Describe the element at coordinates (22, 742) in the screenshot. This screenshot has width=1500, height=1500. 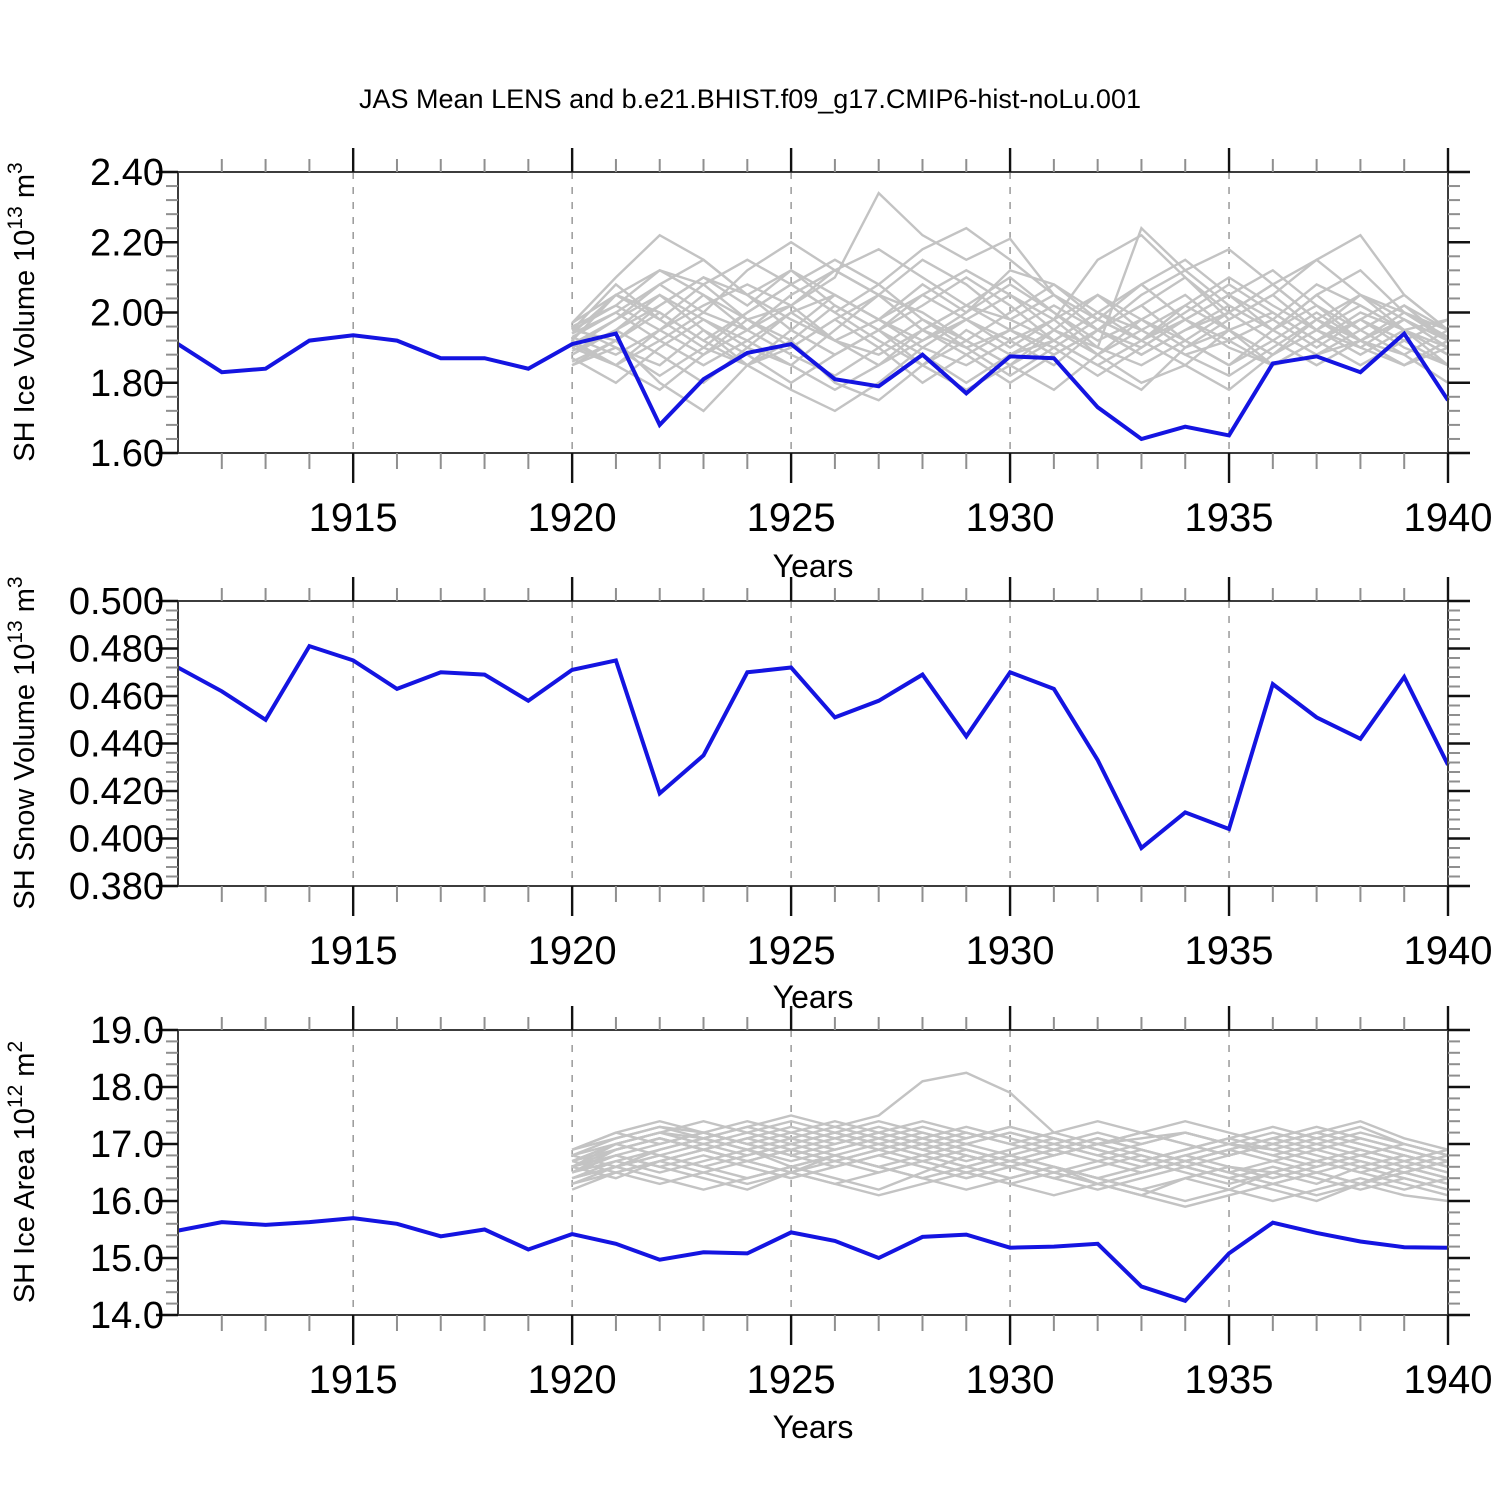
I see `y-axis-title-snow-volume: SH Snow Volume 1013 m3` at that location.